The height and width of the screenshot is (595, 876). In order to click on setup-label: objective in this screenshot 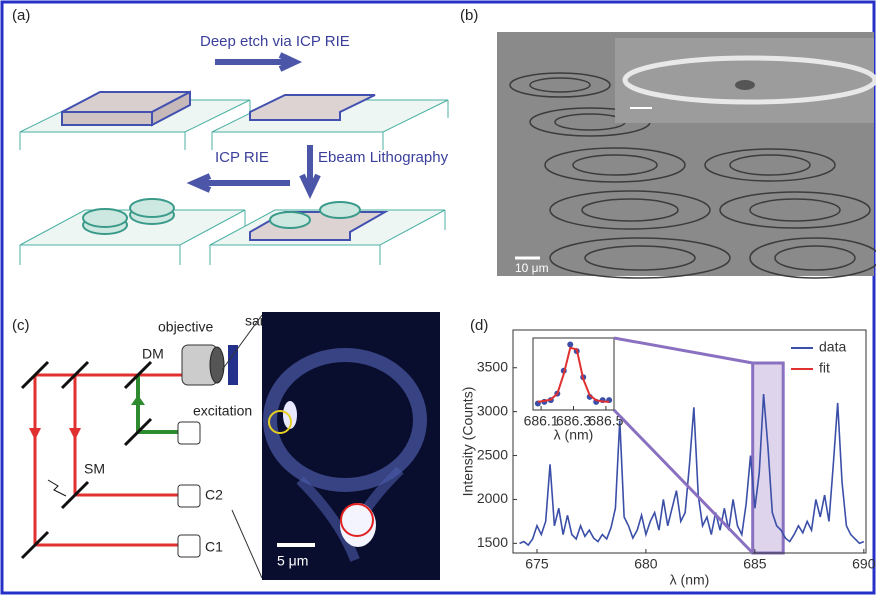, I will do `click(185, 327)`.